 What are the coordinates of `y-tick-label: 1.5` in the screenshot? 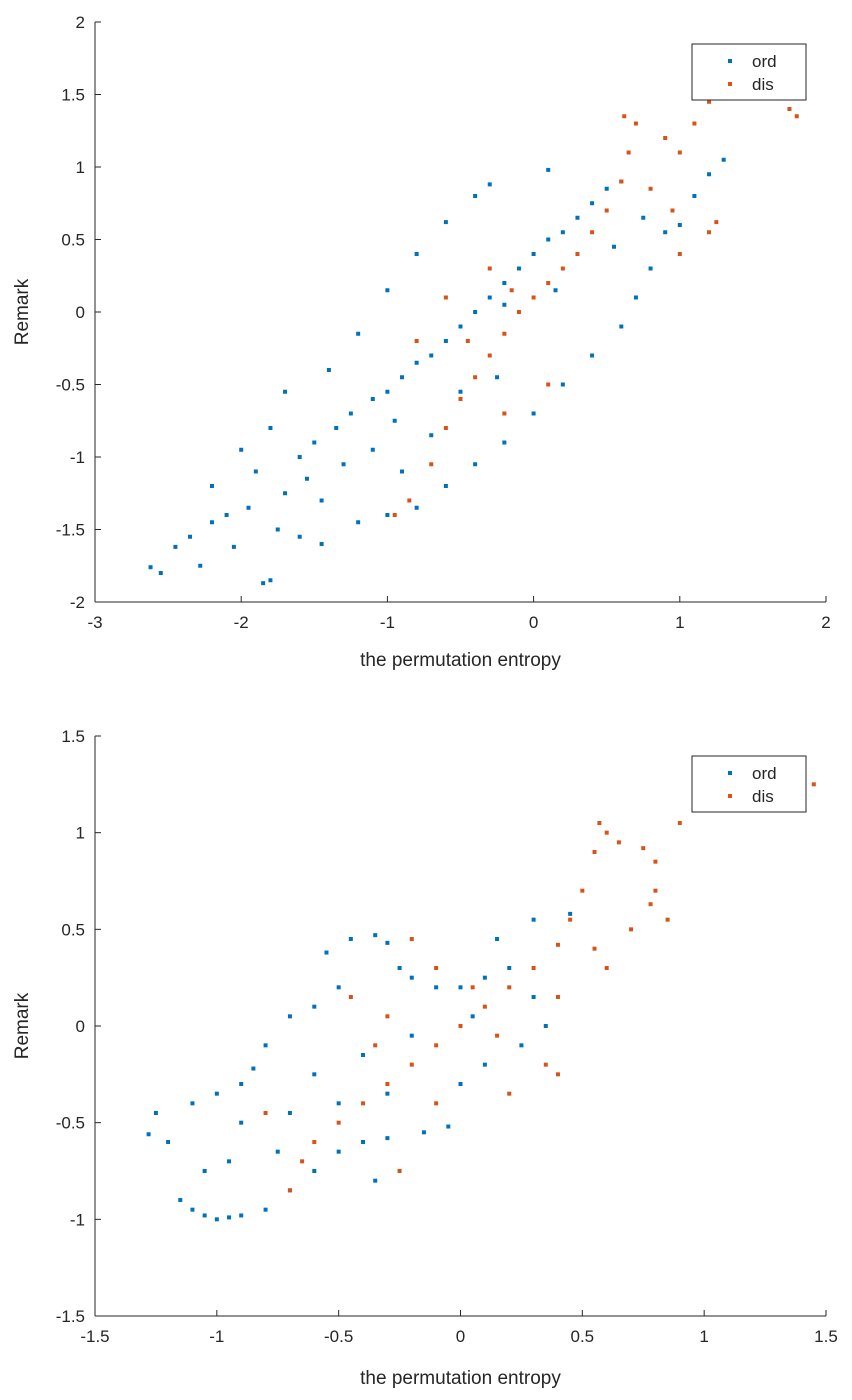 It's located at (73, 95).